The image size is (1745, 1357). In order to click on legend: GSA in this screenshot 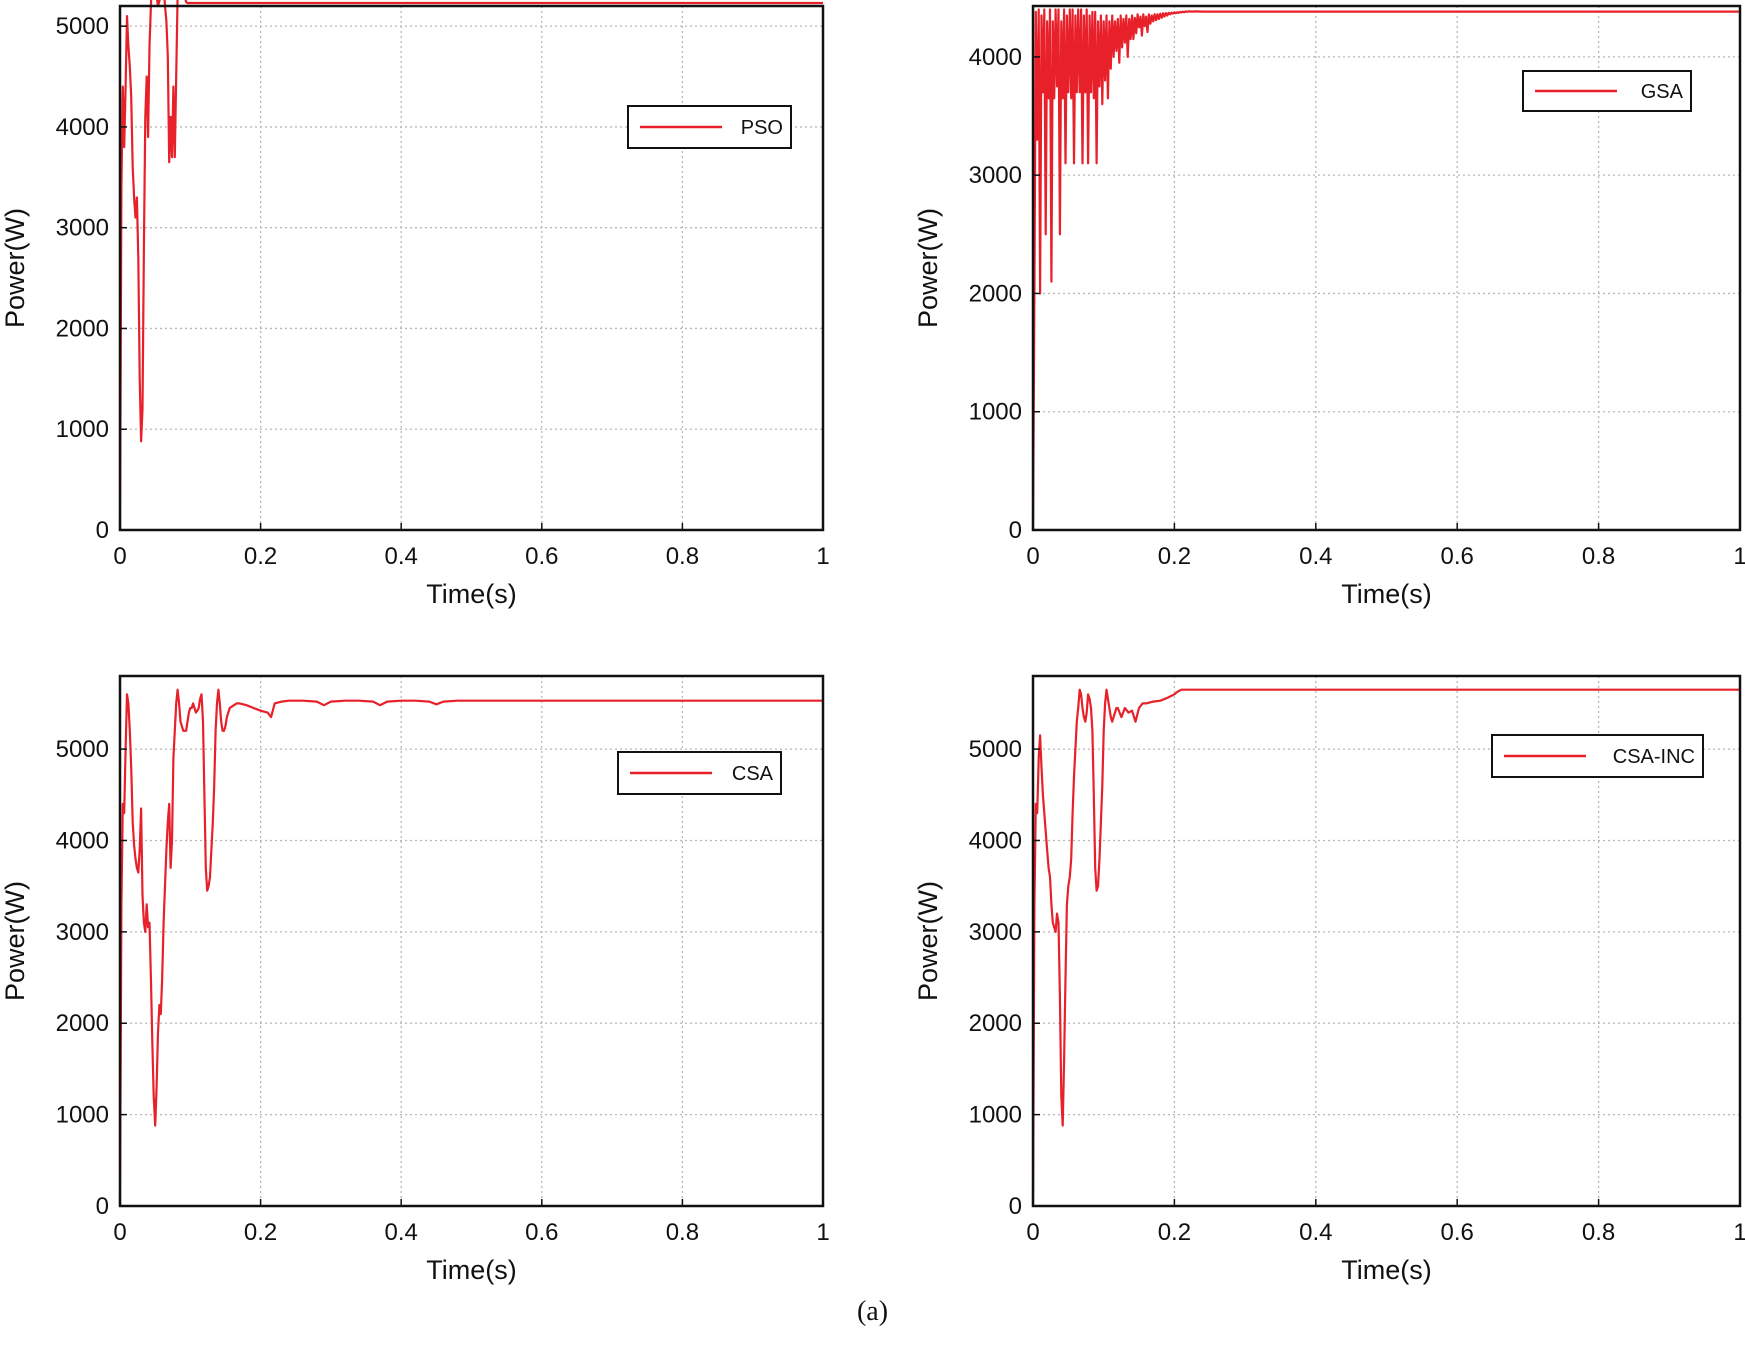, I will do `click(1607, 91)`.